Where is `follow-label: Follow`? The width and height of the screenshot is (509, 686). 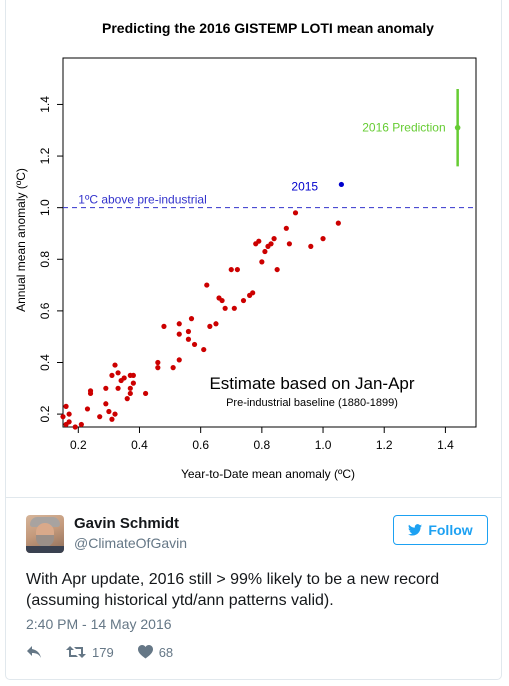 follow-label: Follow is located at coordinates (450, 530).